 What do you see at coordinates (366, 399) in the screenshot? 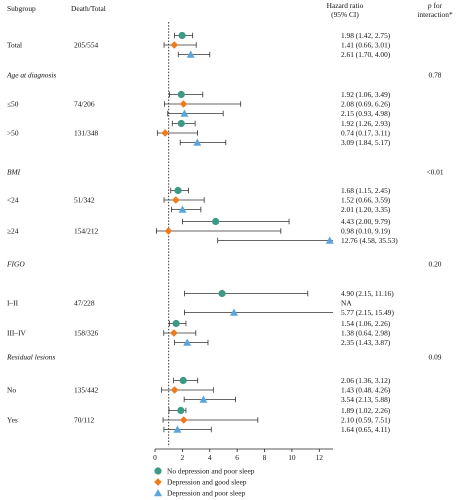
I see `hazard-ratio-ci-text: 3.54 (2.13, 5.88)` at bounding box center [366, 399].